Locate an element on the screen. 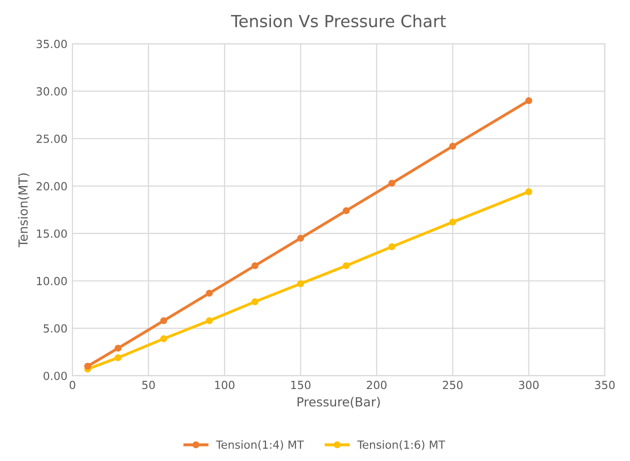  x-axis-title: Pressure(Bar) is located at coordinates (339, 402).